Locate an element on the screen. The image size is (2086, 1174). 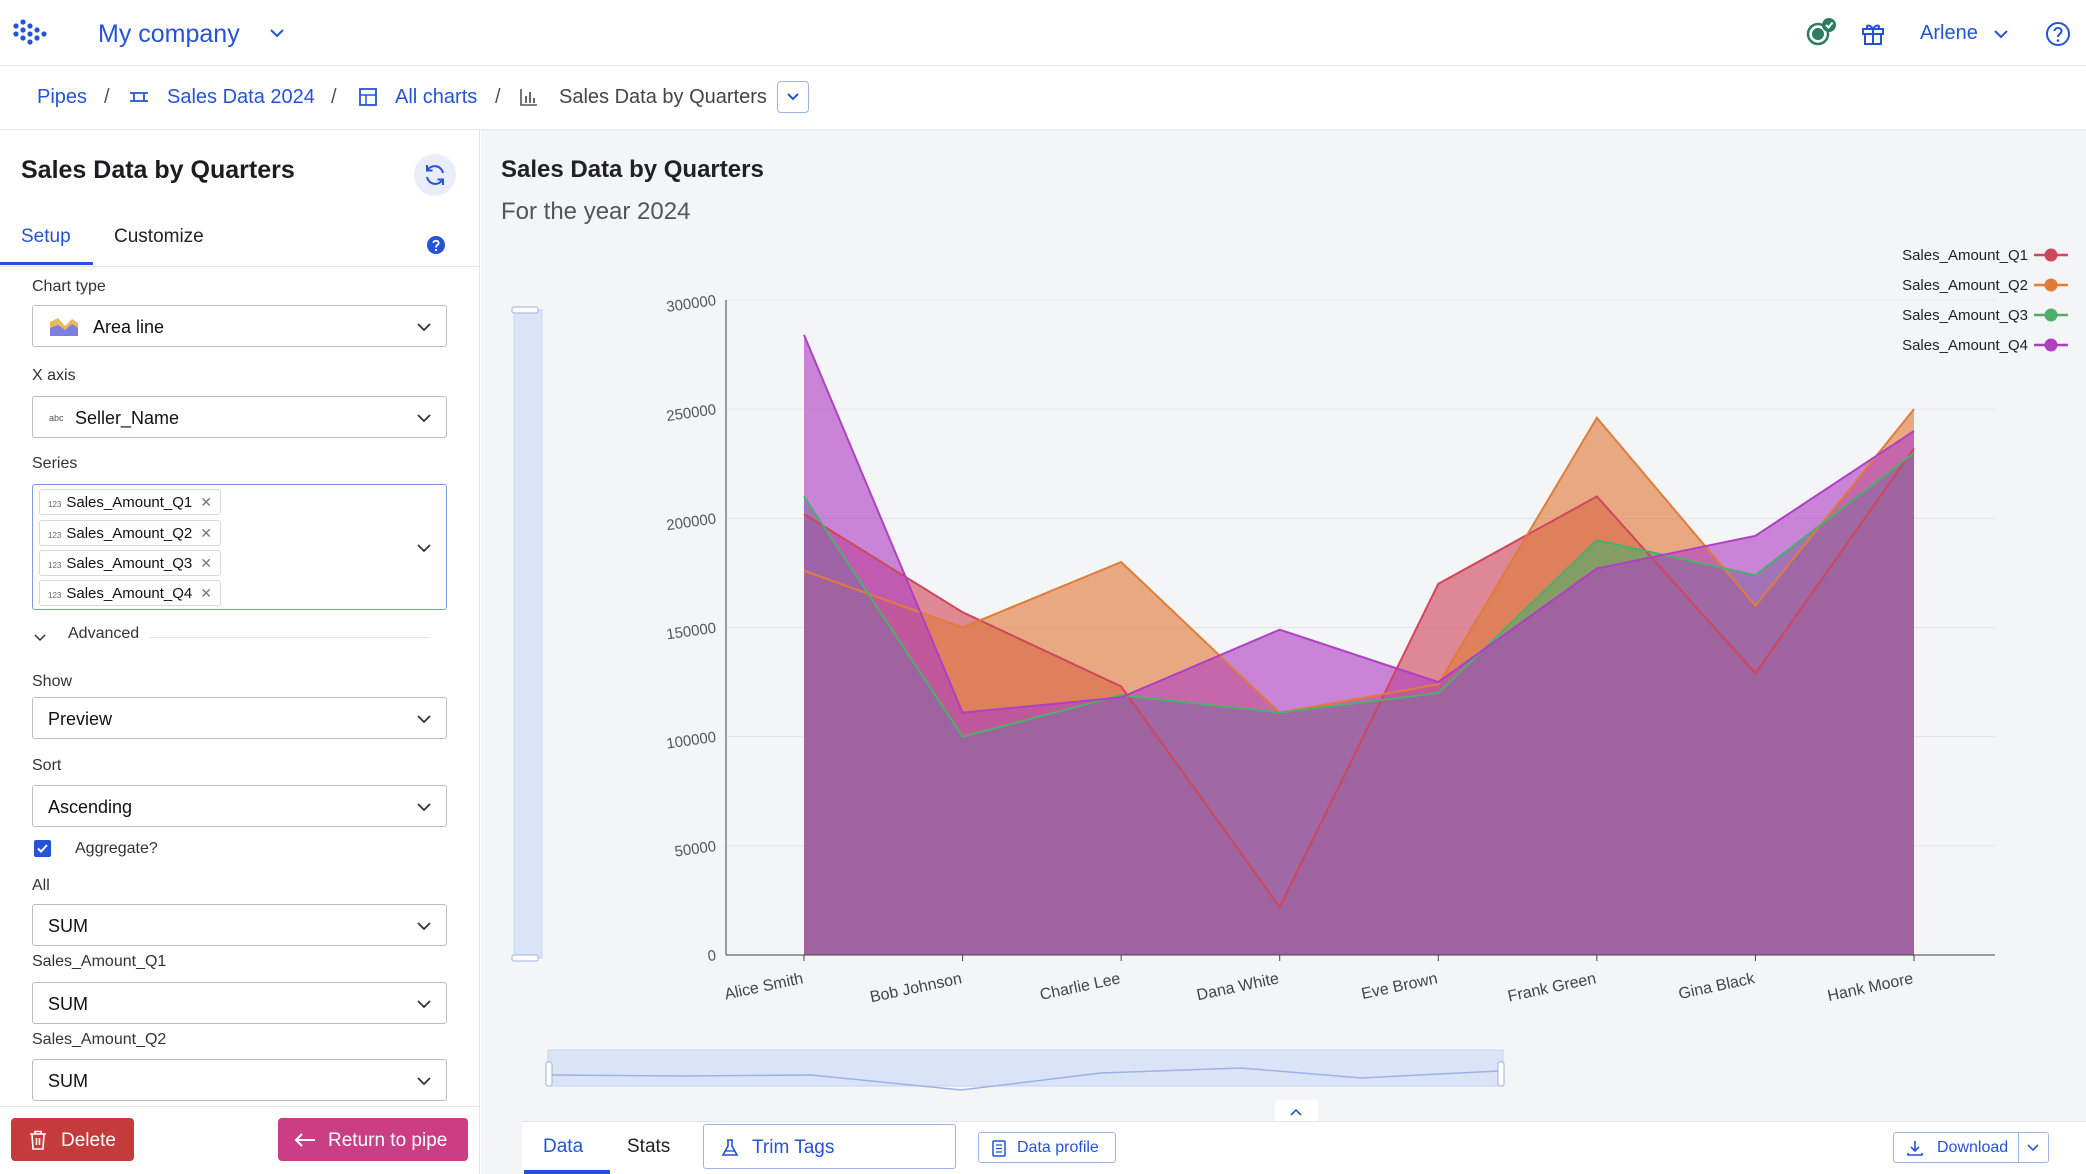
refresh-button is located at coordinates (435, 175).